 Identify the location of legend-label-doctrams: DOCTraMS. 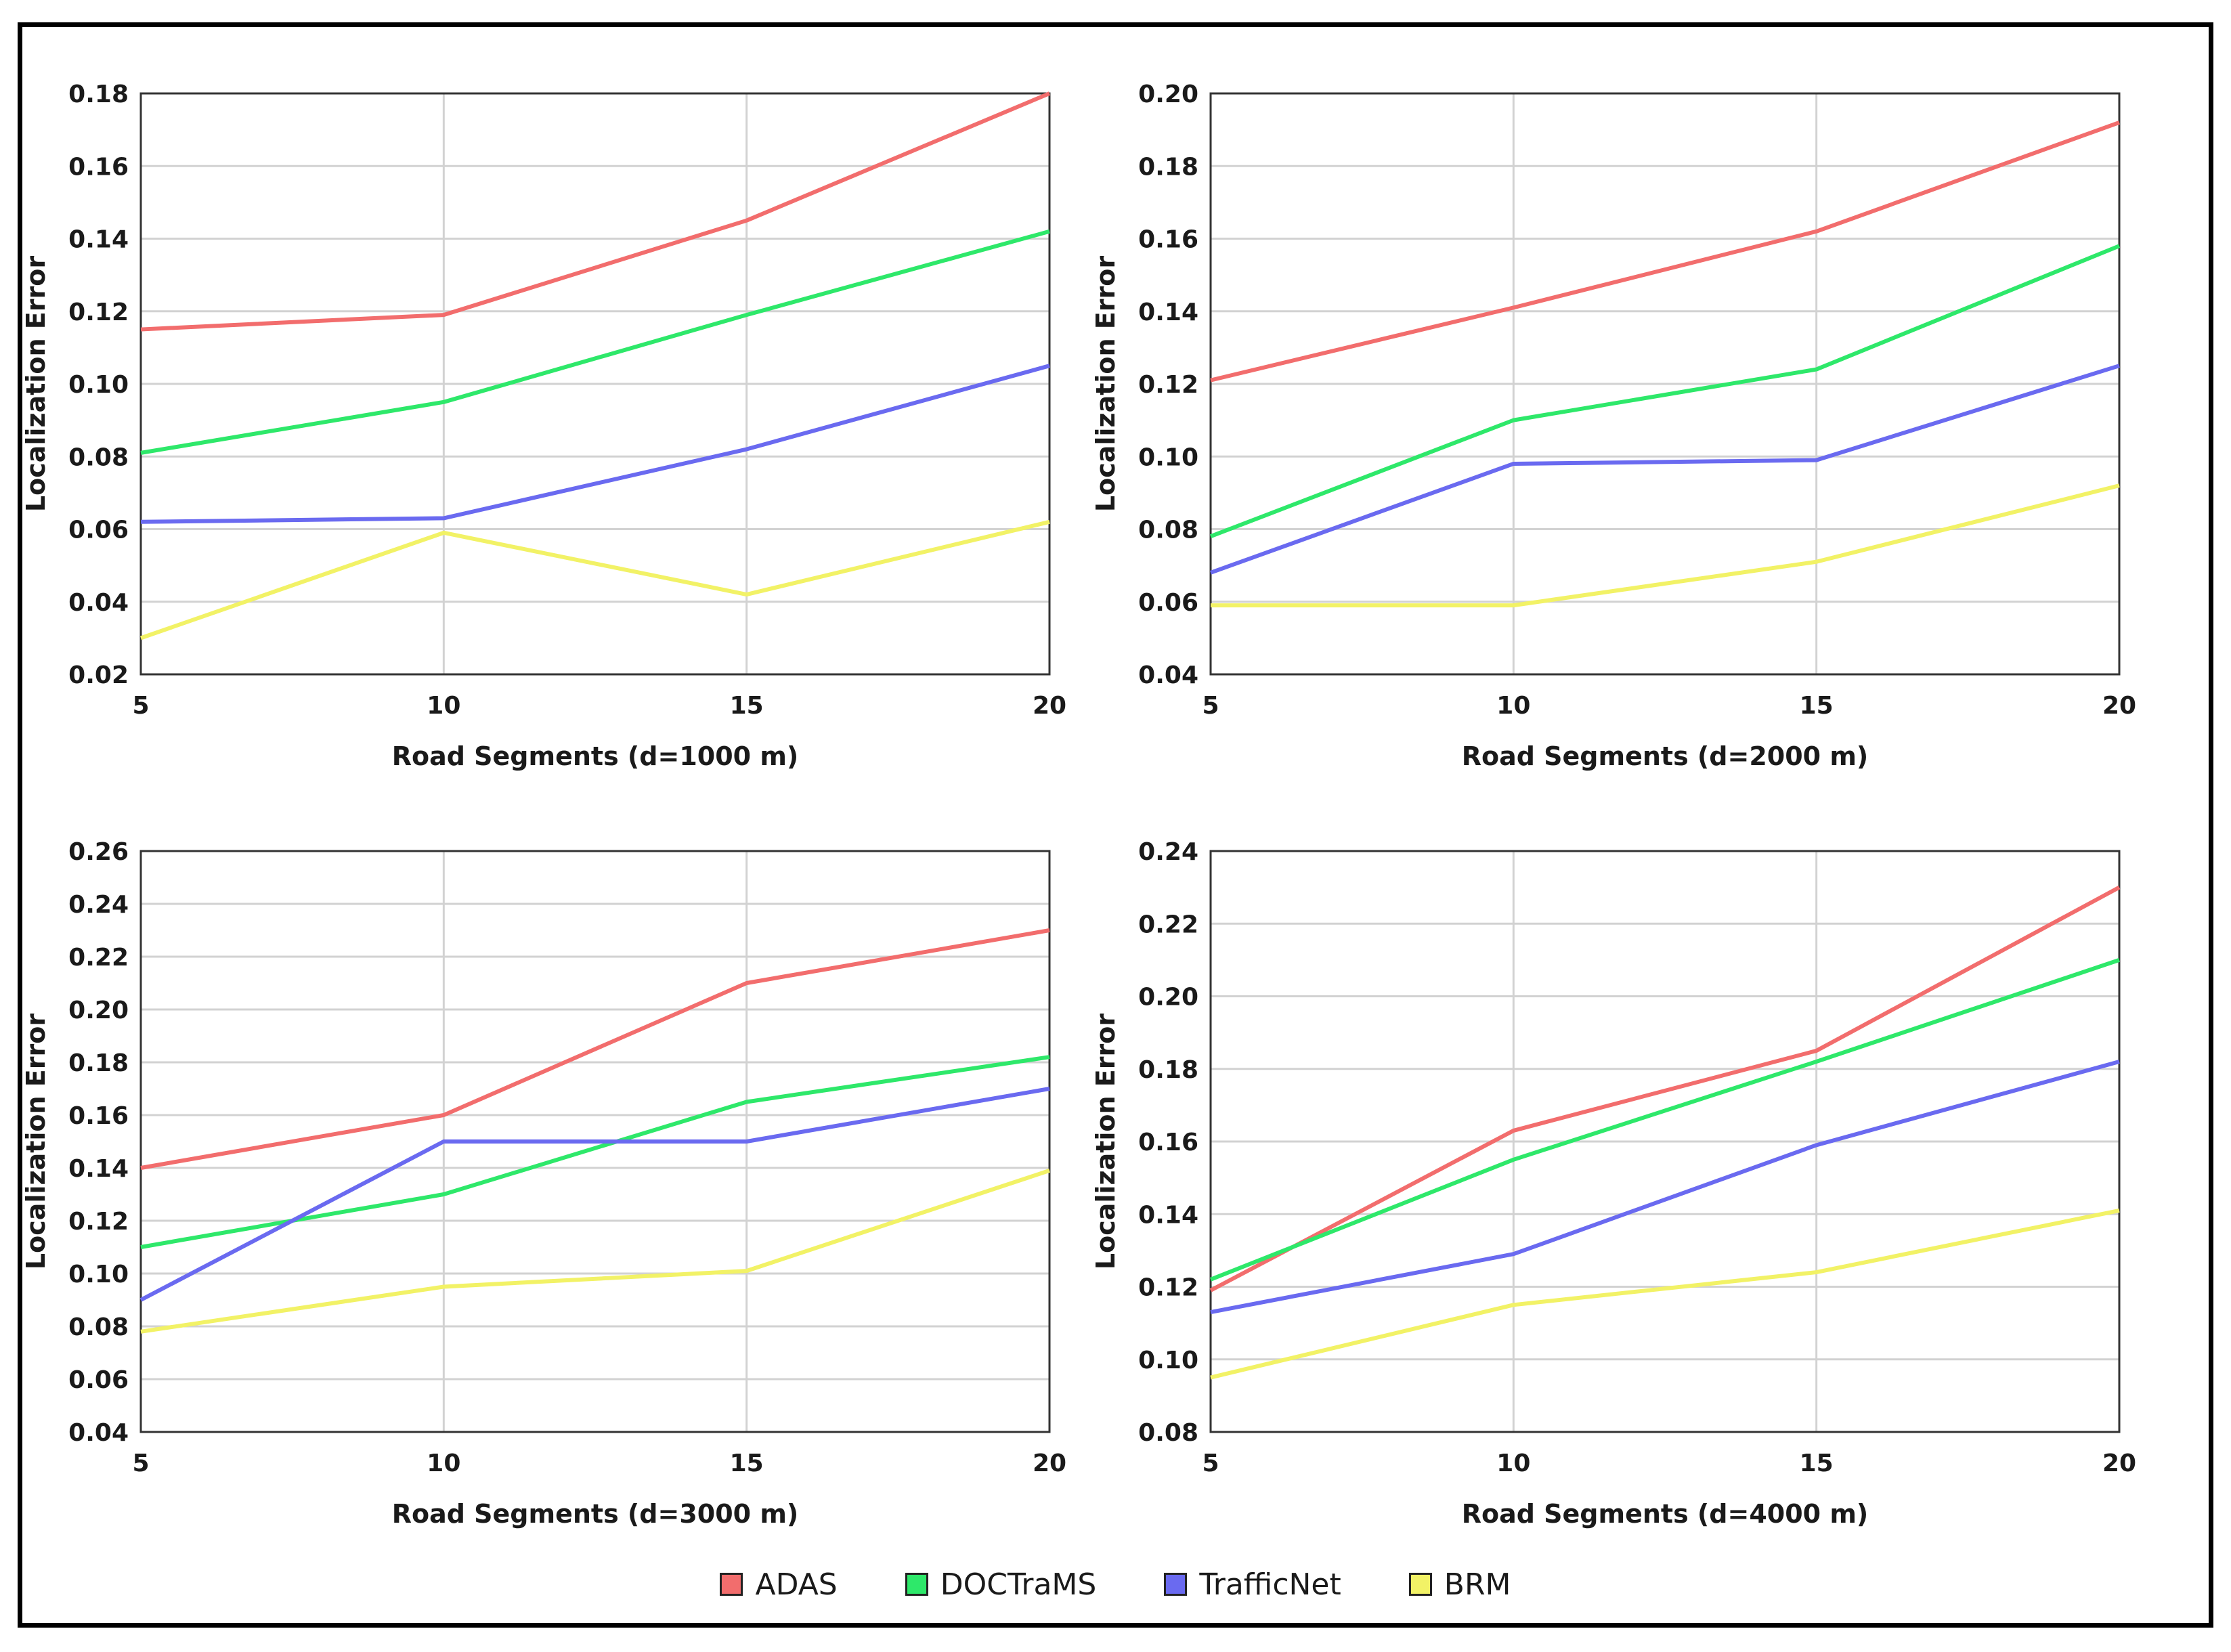
(1018, 1585).